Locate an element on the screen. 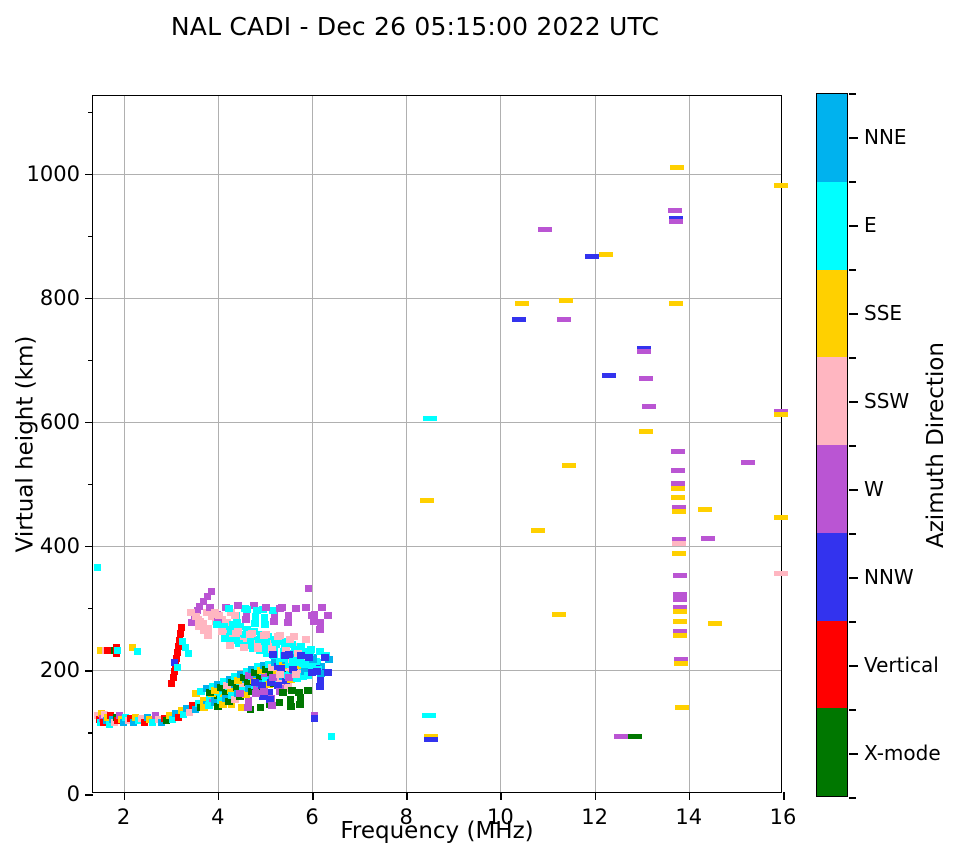 This screenshot has width=958, height=857. colorbar-segment-ssw is located at coordinates (832, 401).